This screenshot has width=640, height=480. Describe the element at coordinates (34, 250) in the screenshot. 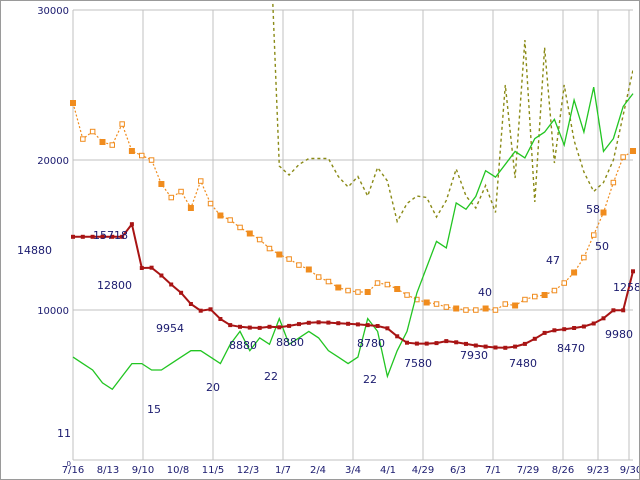

I see `red-series-value-label: 14880` at that location.